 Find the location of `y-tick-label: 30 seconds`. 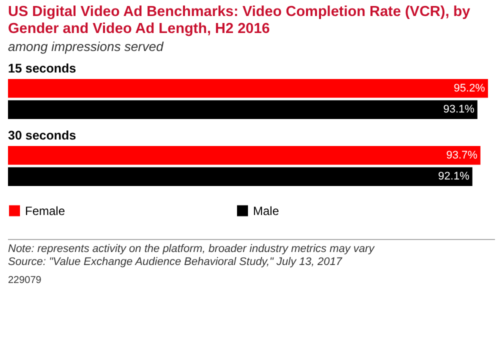

y-tick-label: 30 seconds is located at coordinates (42, 135).